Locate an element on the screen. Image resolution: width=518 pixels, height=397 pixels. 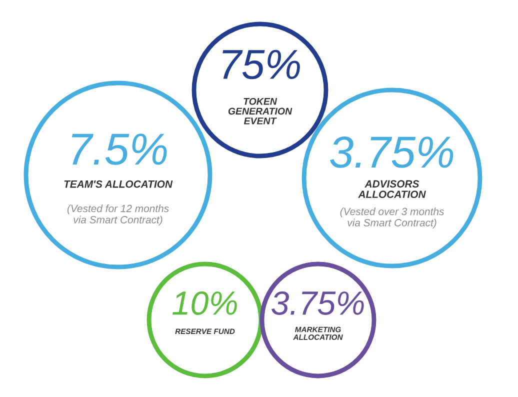
text: (Vested for 12 months via Smart Contract) is located at coordinates (118, 215).